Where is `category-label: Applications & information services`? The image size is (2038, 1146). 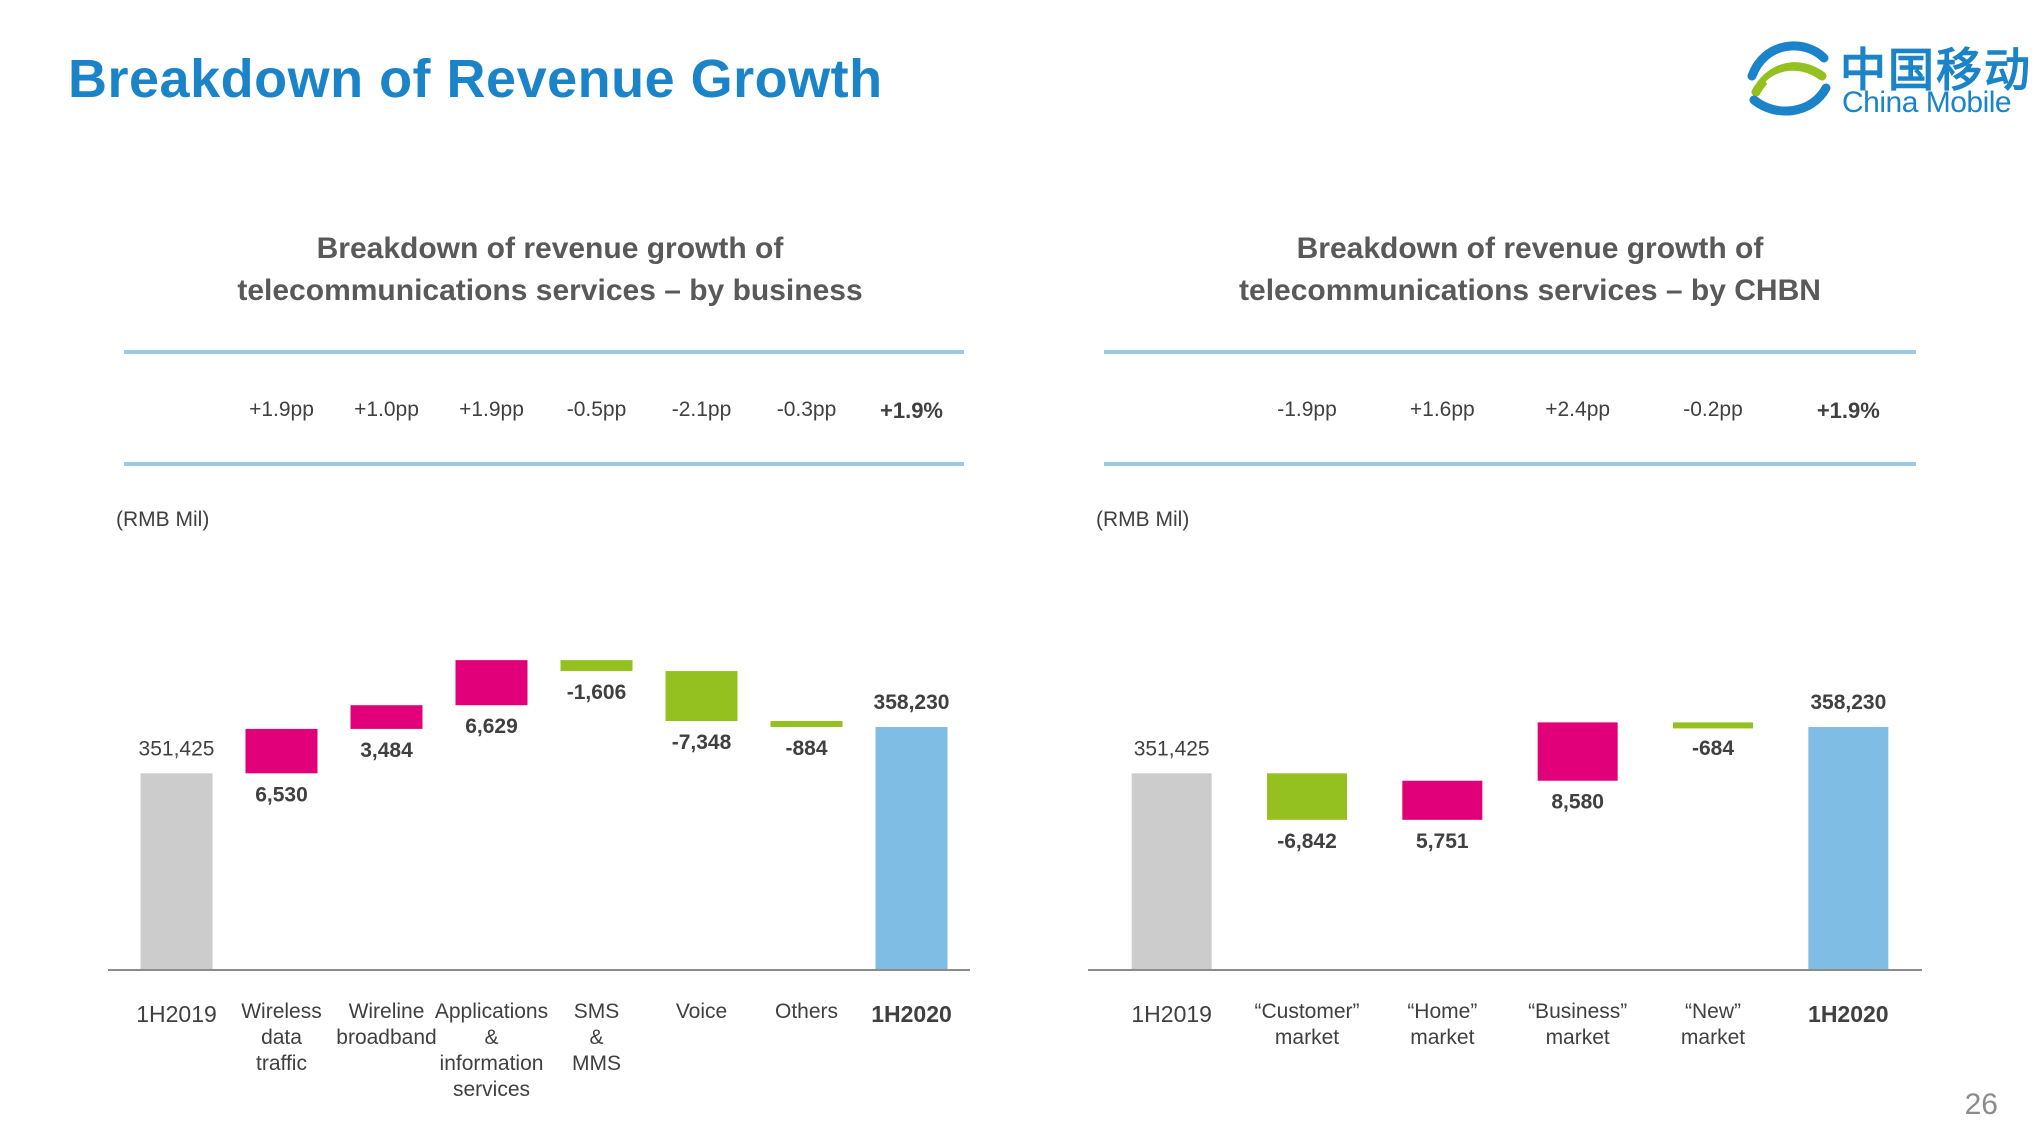
category-label: Applications & information services is located at coordinates (491, 1050).